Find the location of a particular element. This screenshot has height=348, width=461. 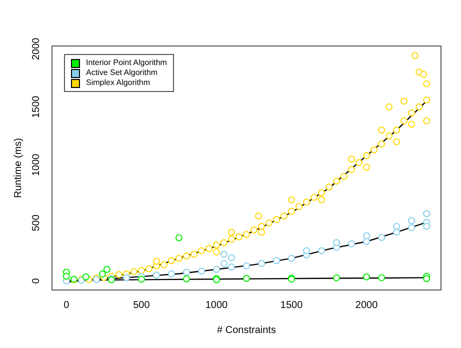

y-axis-title: Runtime (ms) is located at coordinates (18, 168).